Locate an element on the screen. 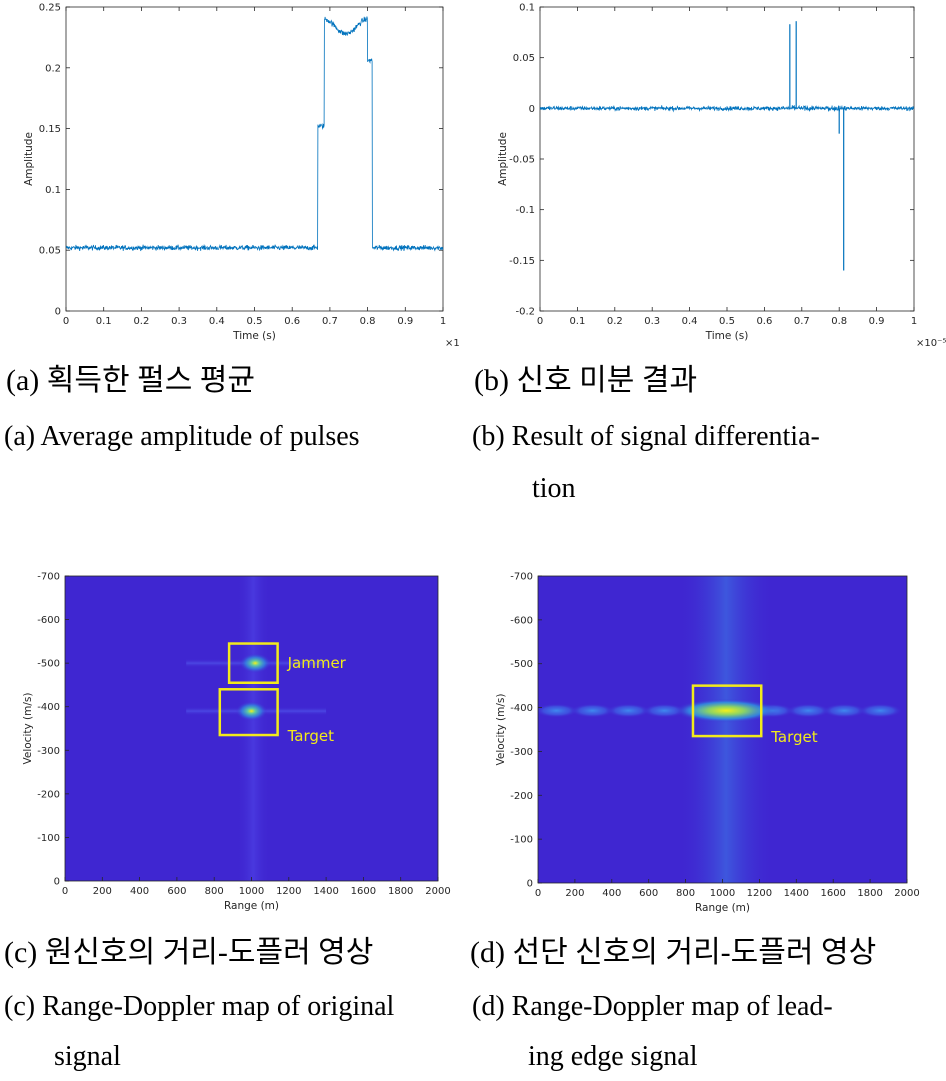  y-tick-label: 0.25 is located at coordinates (50, 8).